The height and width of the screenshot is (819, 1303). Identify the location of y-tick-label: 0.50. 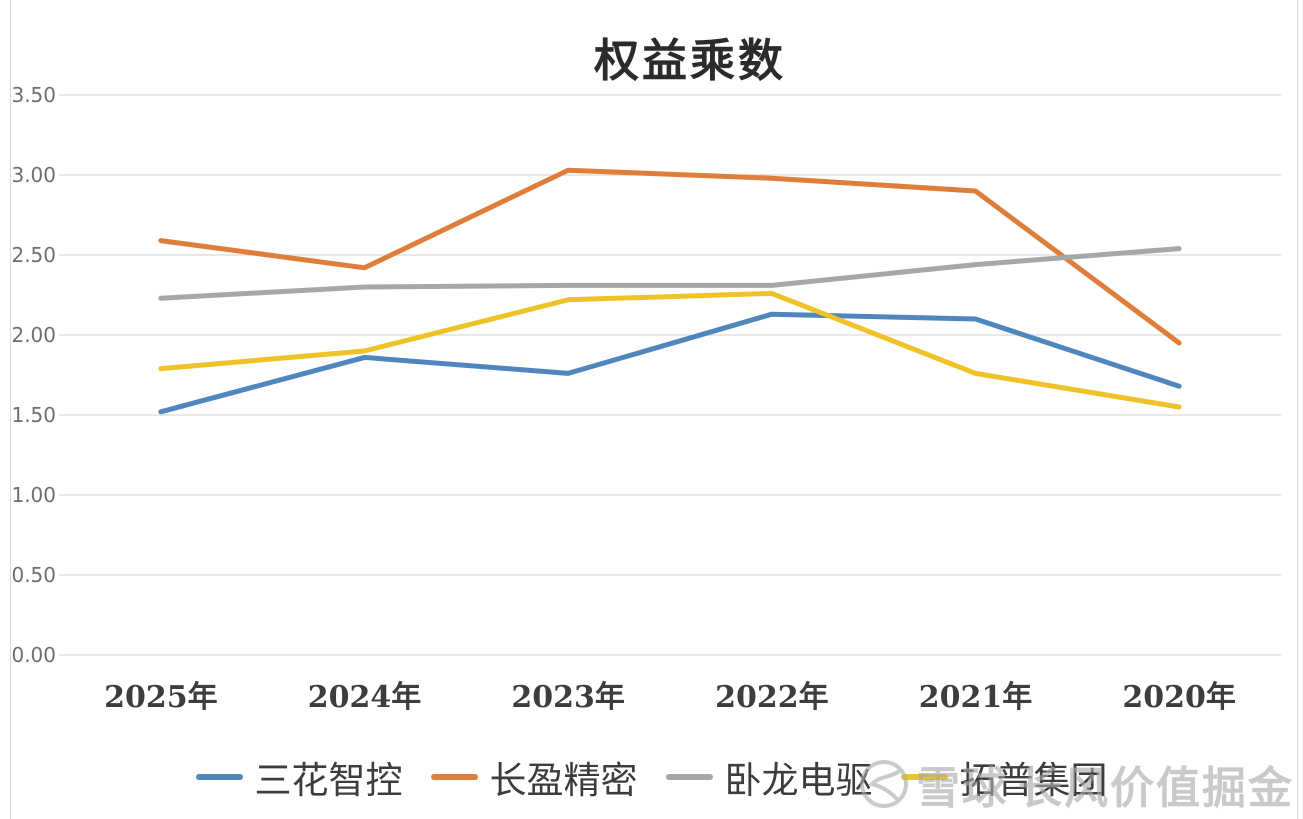
(33, 575).